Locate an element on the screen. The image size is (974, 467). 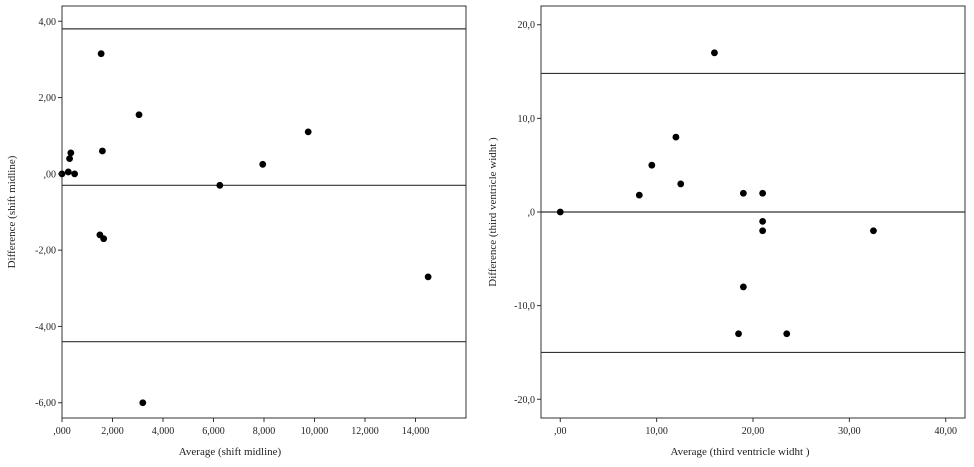
x-tick-label: 2,000 is located at coordinates (112, 431).